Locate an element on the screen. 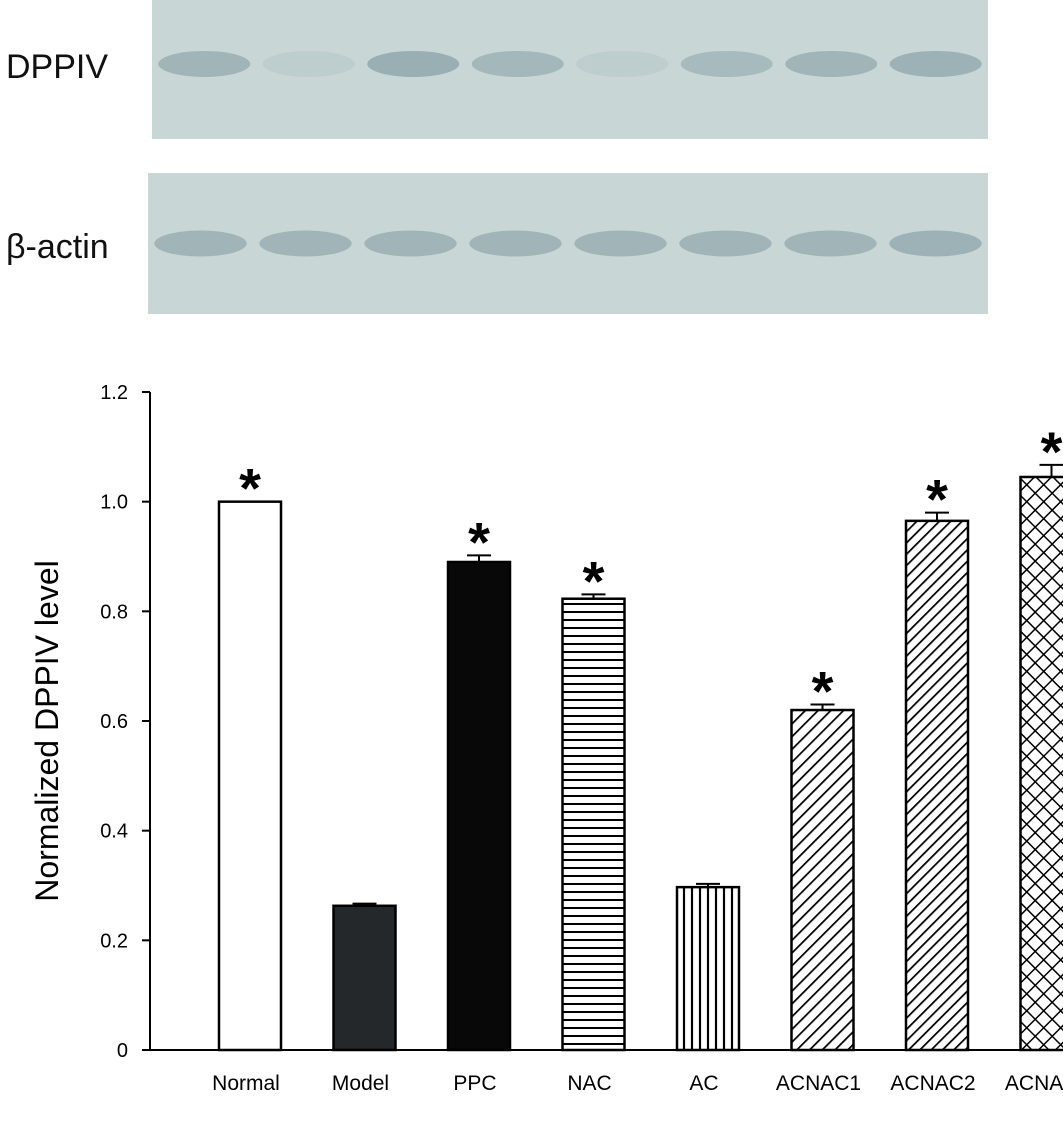 The image size is (1063, 1131). bar-normal is located at coordinates (250, 776).